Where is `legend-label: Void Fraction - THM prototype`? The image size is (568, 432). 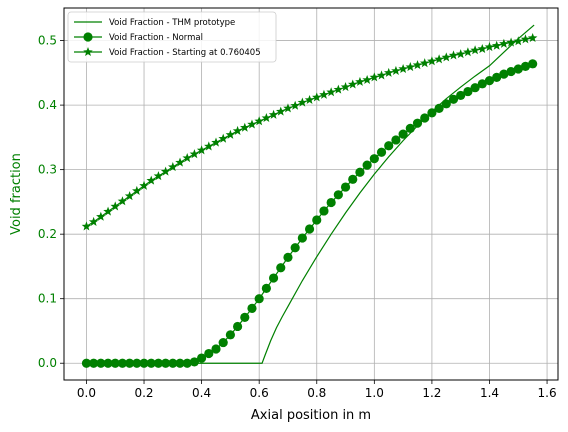 legend-label: Void Fraction - THM prototype is located at coordinates (172, 23).